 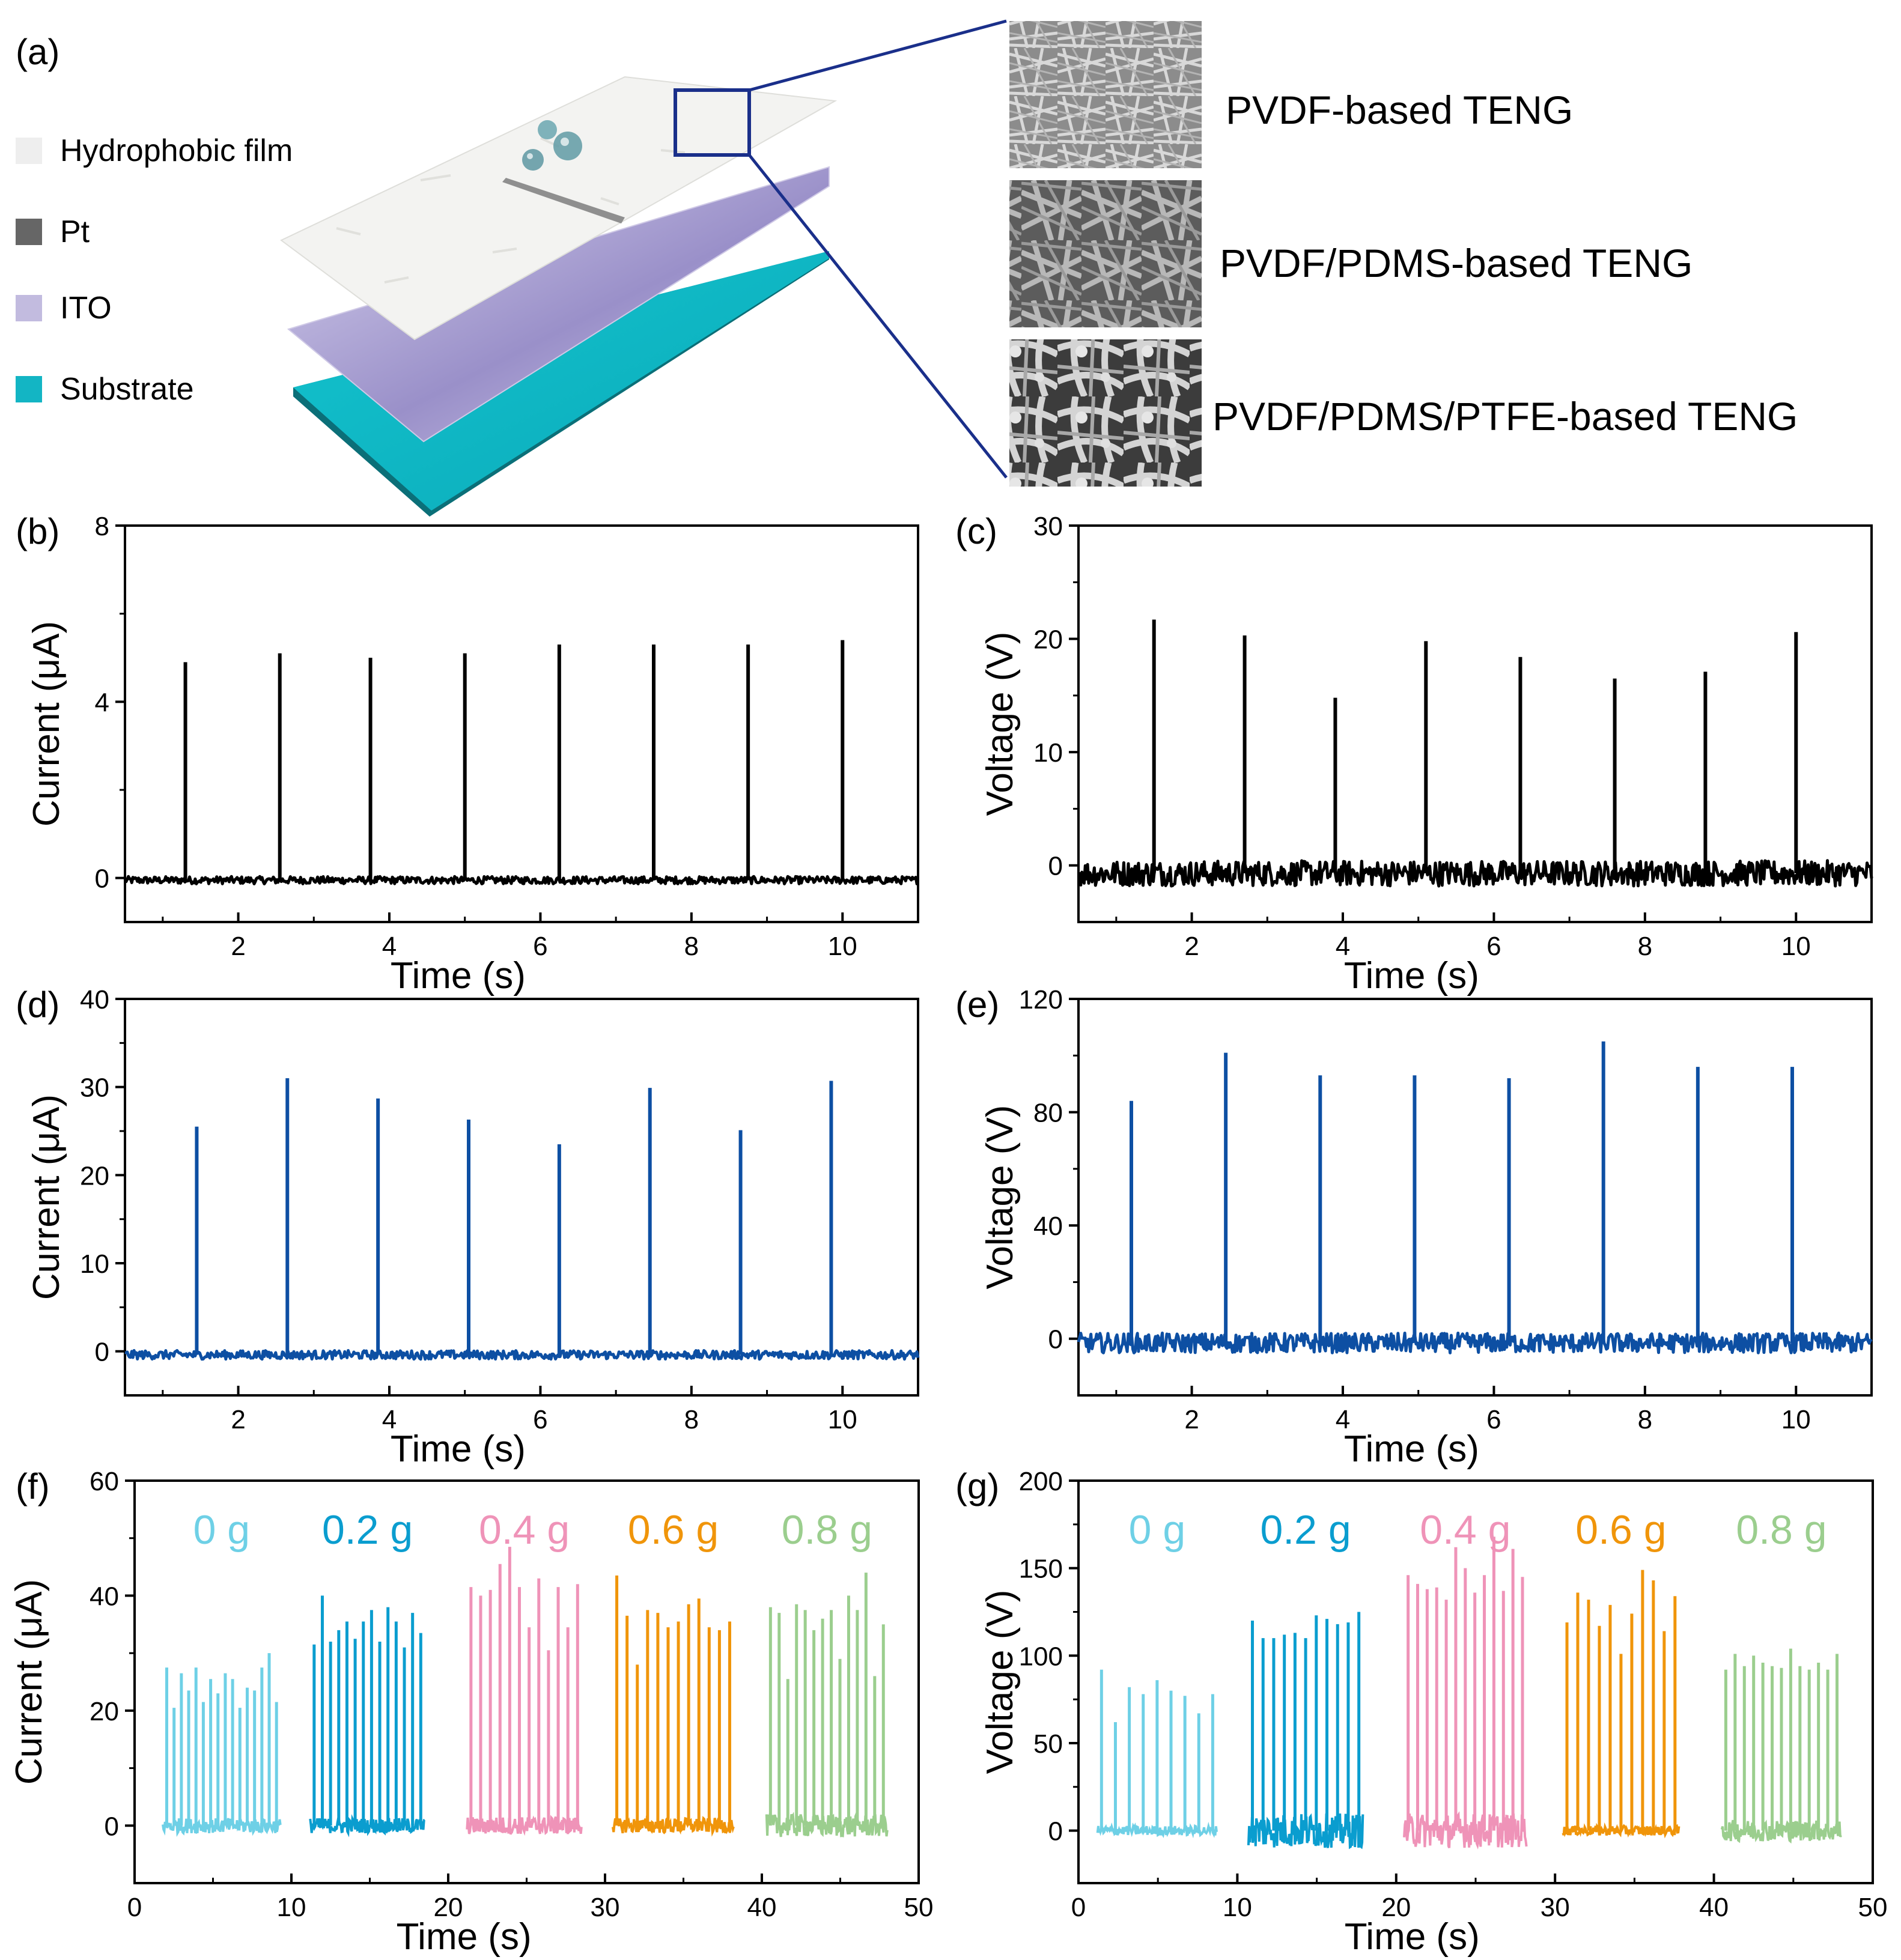 What do you see at coordinates (47, 1197) in the screenshot?
I see `y-axis-label: Current (μA)` at bounding box center [47, 1197].